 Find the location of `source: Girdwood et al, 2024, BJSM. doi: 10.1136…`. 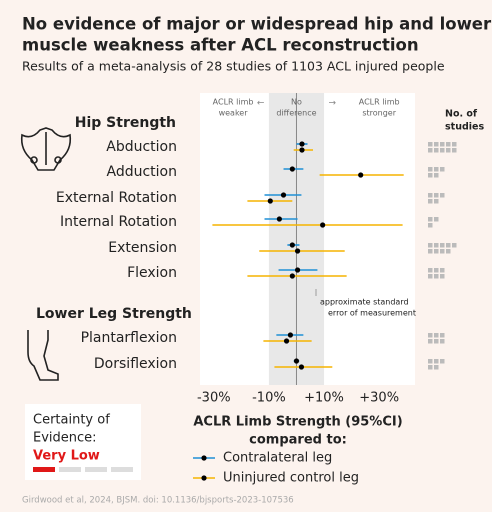

source: Girdwood et al, 2024, BJSM. doi: 10.1136… is located at coordinates (158, 501).